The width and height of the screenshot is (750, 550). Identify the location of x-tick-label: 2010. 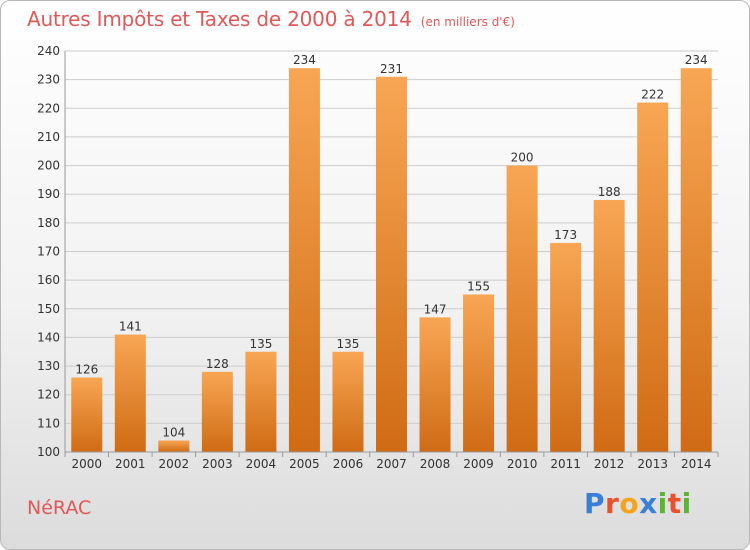
(522, 464).